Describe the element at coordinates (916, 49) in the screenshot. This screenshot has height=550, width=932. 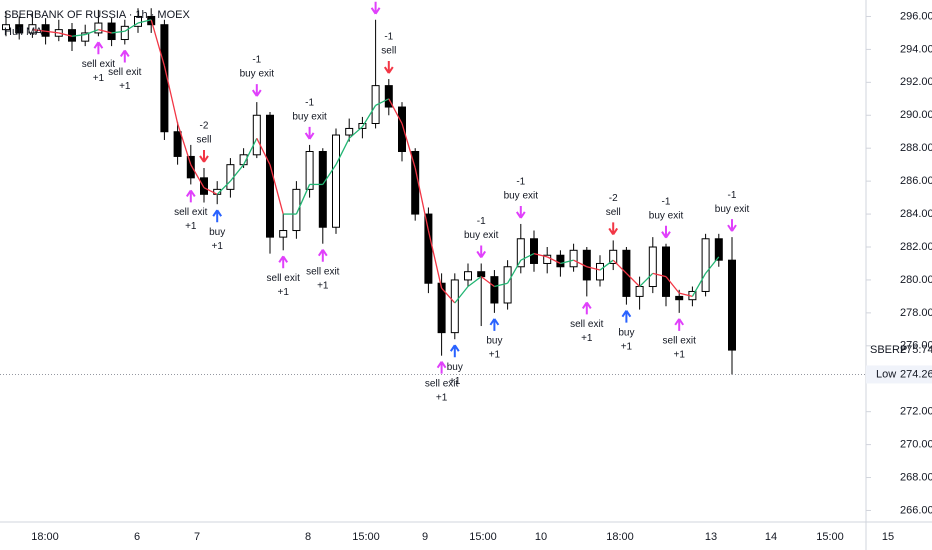
I see `y-tick-label: 294.00` at that location.